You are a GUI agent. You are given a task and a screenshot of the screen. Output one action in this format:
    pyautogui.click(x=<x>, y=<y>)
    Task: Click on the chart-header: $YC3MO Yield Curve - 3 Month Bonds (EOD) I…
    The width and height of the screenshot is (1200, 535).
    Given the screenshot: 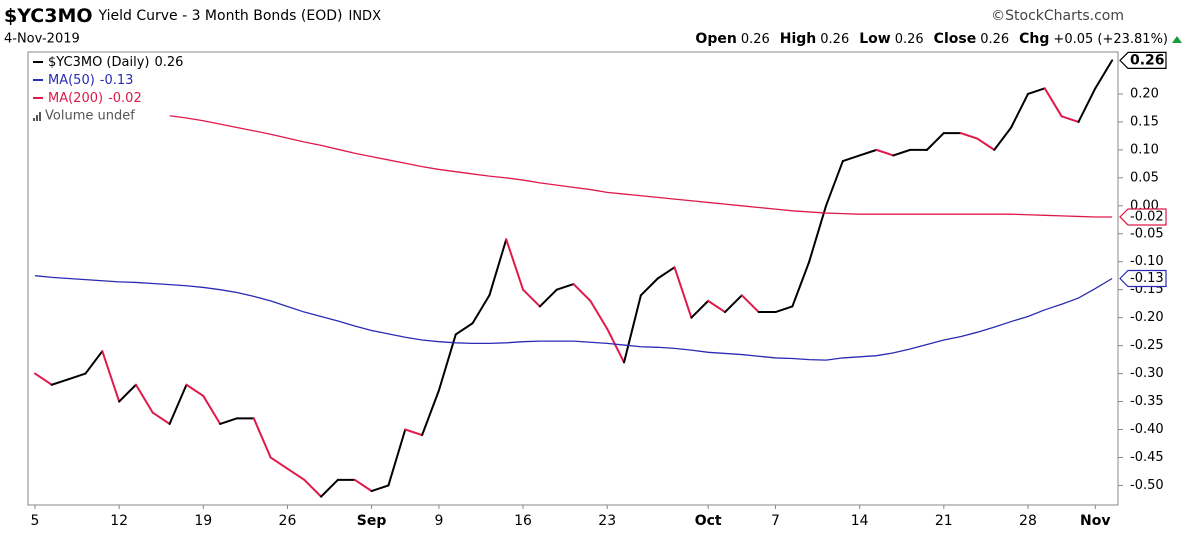 What is the action you would take?
    pyautogui.click(x=192, y=16)
    